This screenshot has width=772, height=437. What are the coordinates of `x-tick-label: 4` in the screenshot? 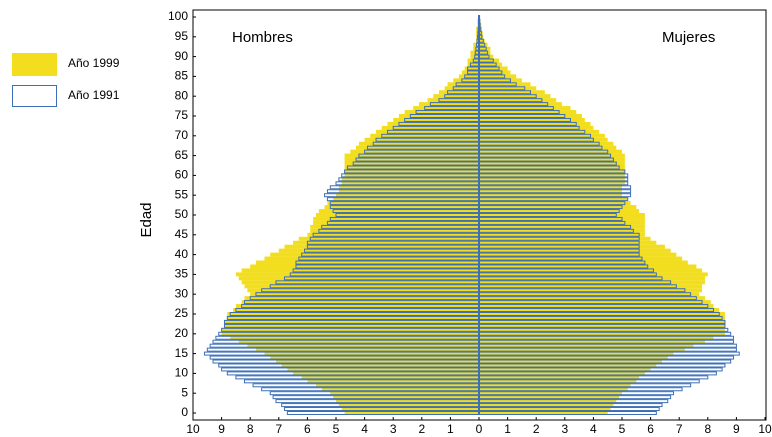 It's located at (364, 429).